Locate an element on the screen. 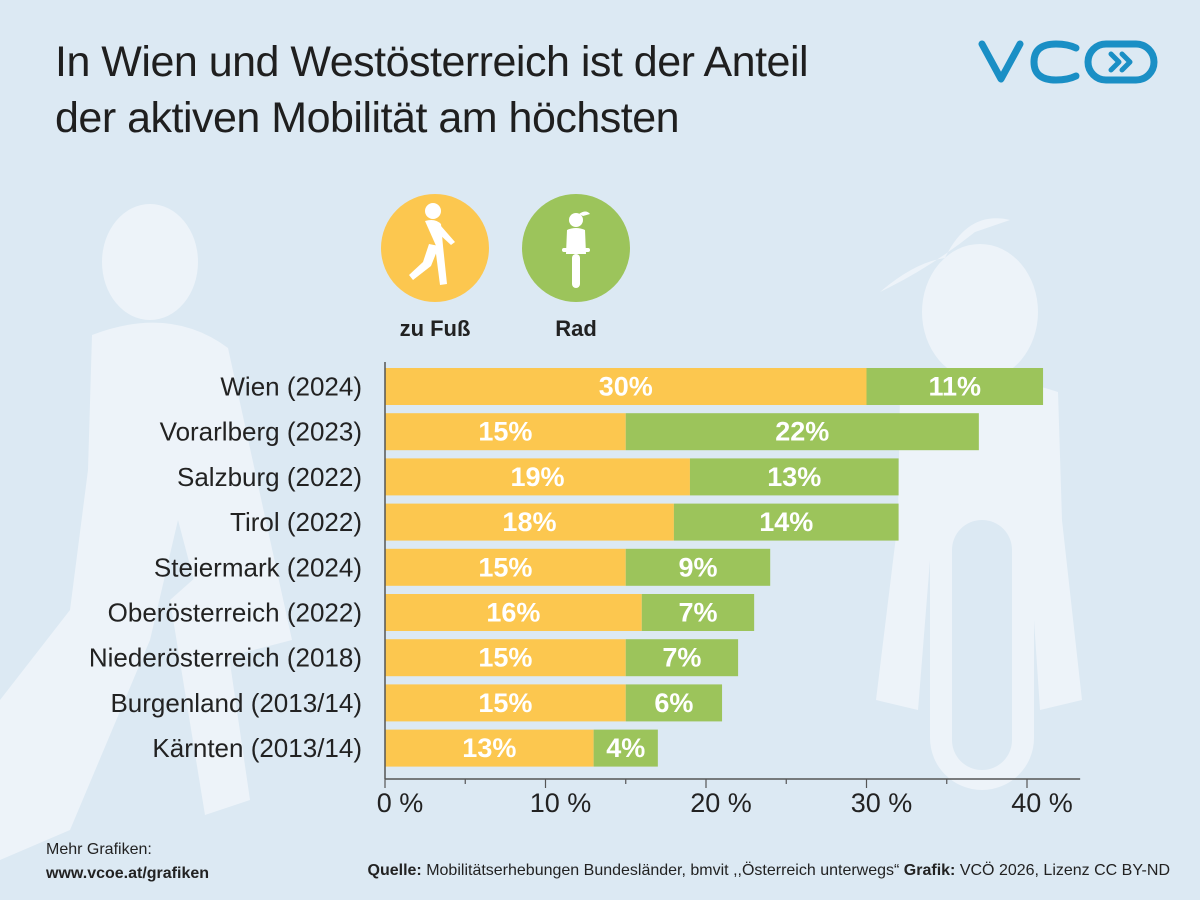  data-label-rad: 22% is located at coordinates (802, 432).